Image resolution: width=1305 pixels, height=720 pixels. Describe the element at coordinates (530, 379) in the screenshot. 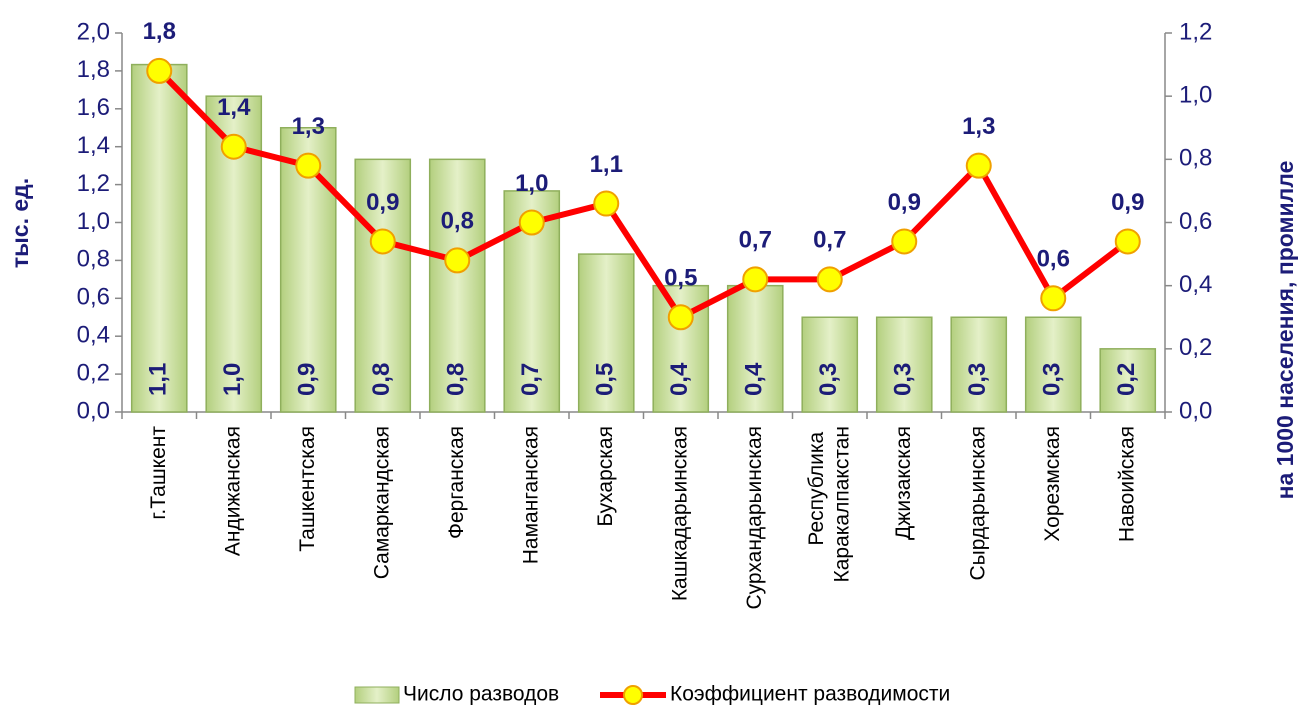

I see `bar-value-label: 0,7` at that location.